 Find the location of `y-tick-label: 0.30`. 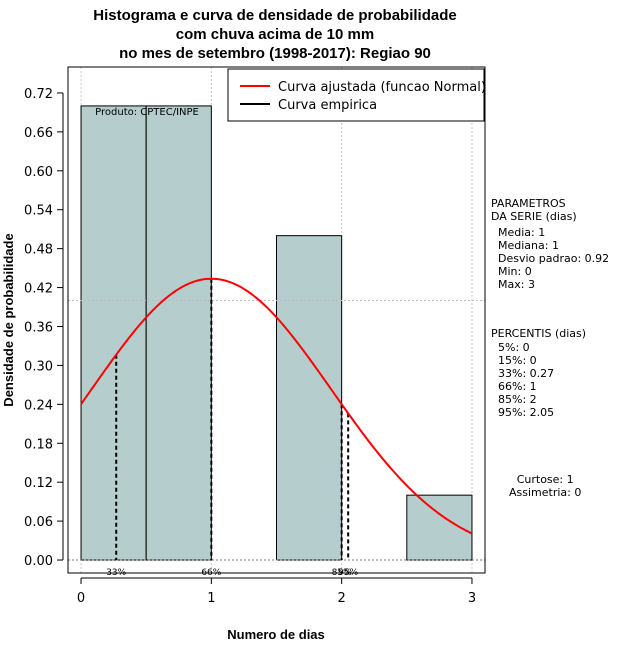

y-tick-label: 0.30 is located at coordinates (38, 366).